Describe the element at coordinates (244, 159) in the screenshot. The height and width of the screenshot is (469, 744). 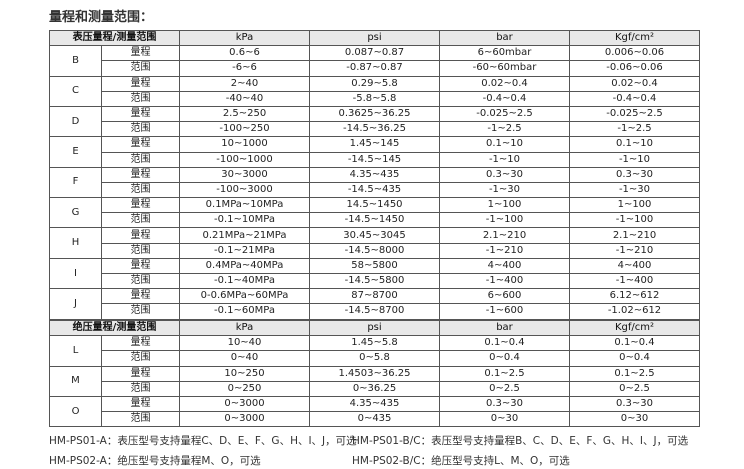
I see `table-cell: -100~1000` at that location.